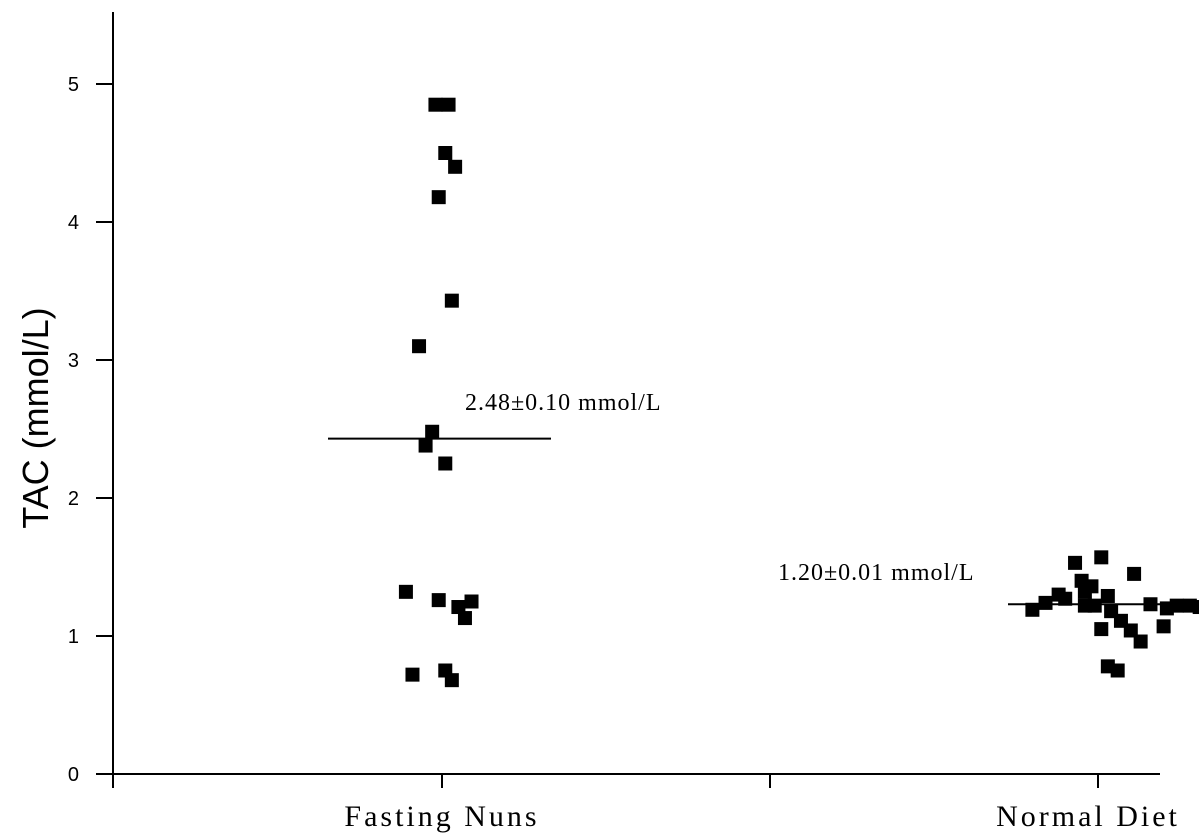 The image size is (1199, 835). What do you see at coordinates (73, 361) in the screenshot?
I see `y-tick-label: 3` at bounding box center [73, 361].